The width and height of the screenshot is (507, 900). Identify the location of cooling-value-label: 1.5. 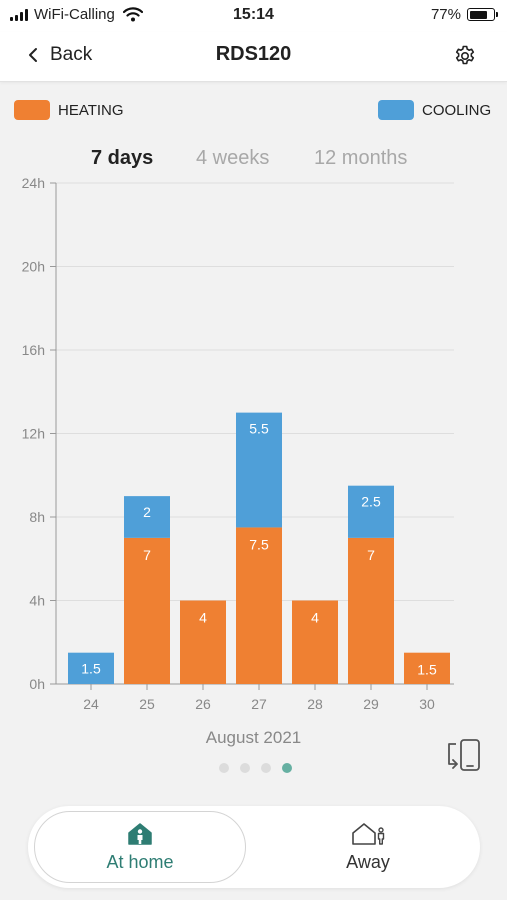
(91, 669).